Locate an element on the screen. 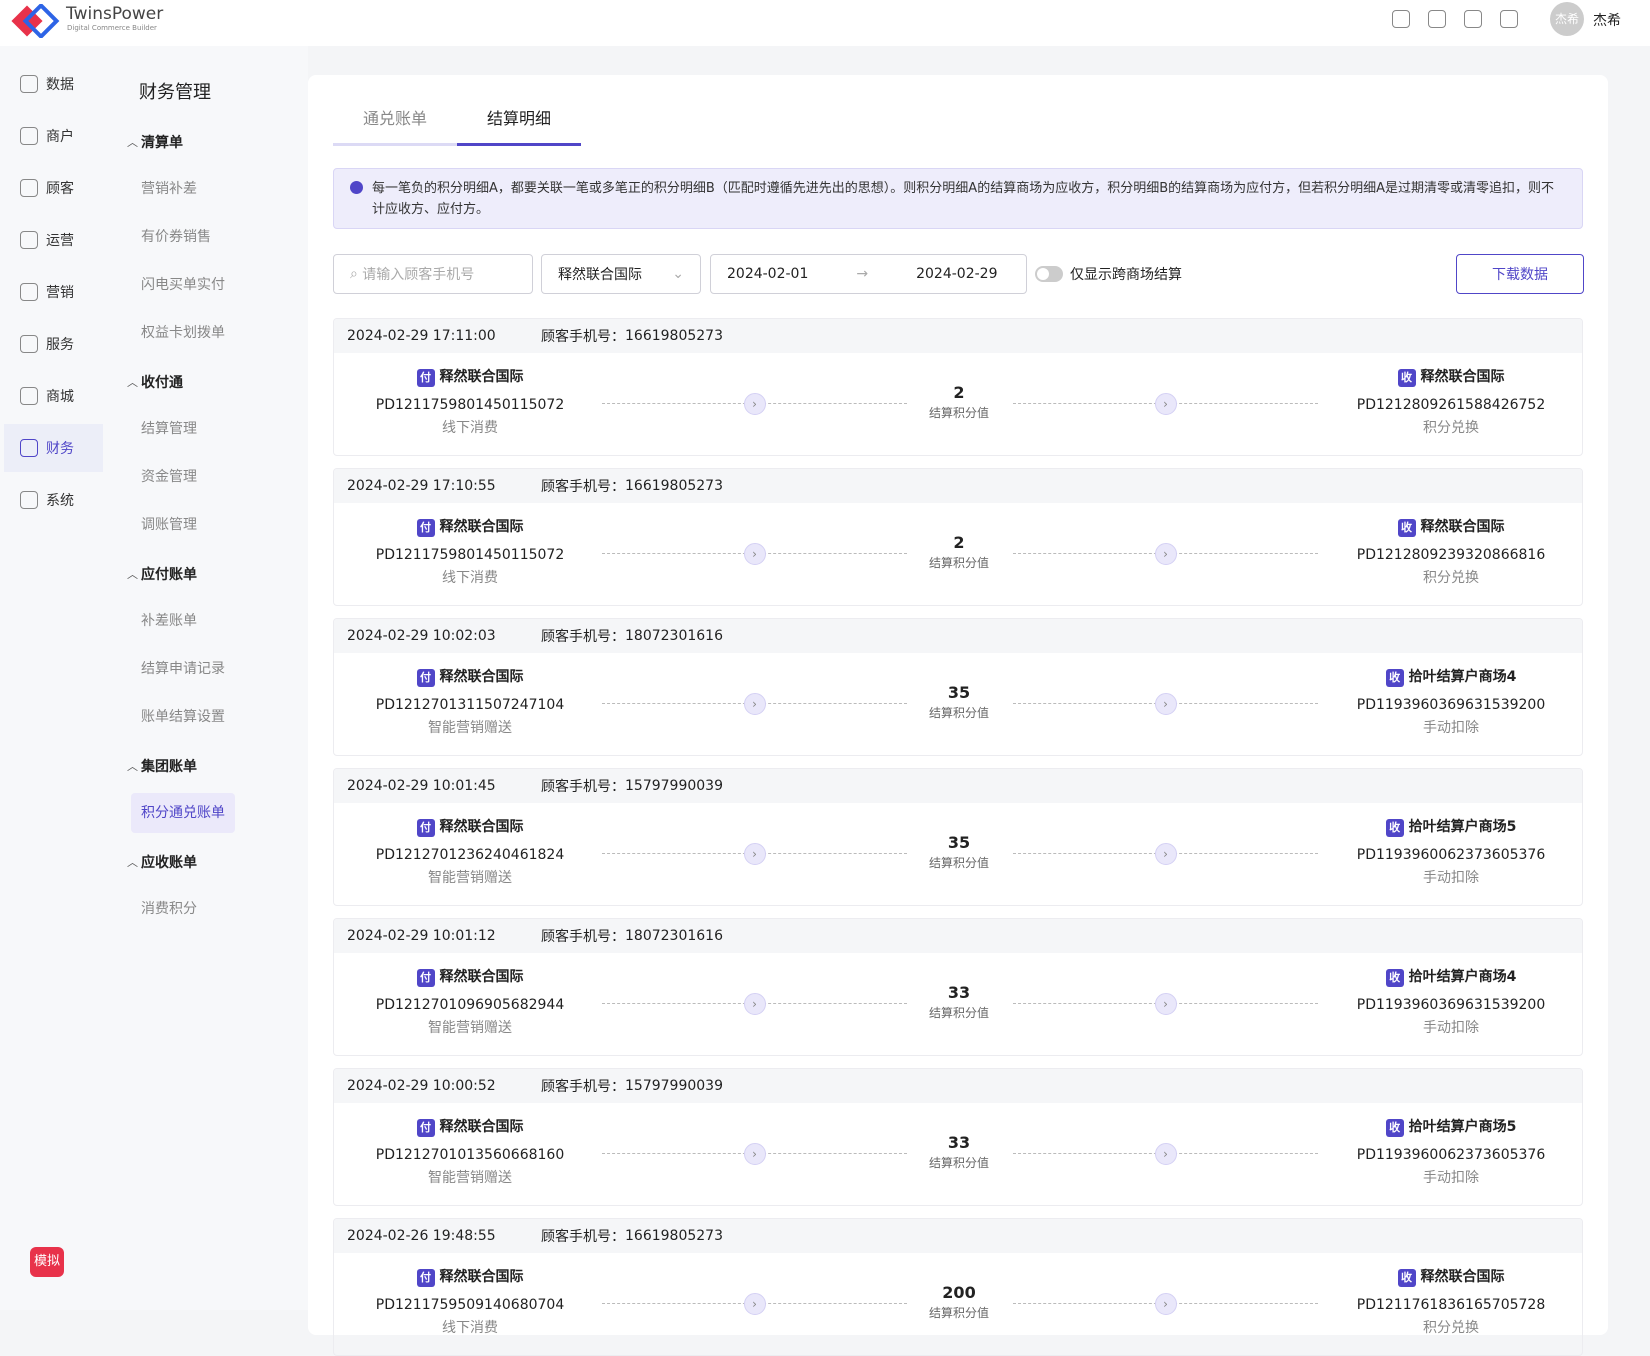 Image resolution: width=1650 pixels, height=1356 pixels. badge: 模拟 is located at coordinates (47, 1262).